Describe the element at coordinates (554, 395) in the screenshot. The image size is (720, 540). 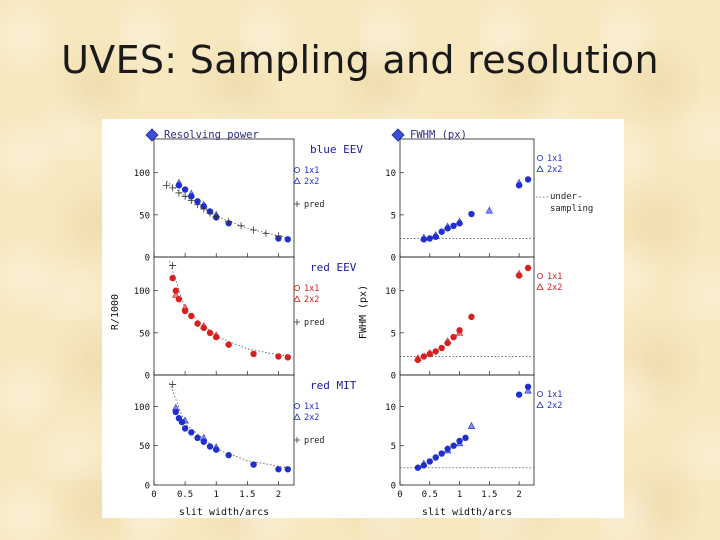
I see `legend-1-2-0-label: 1x1` at that location.